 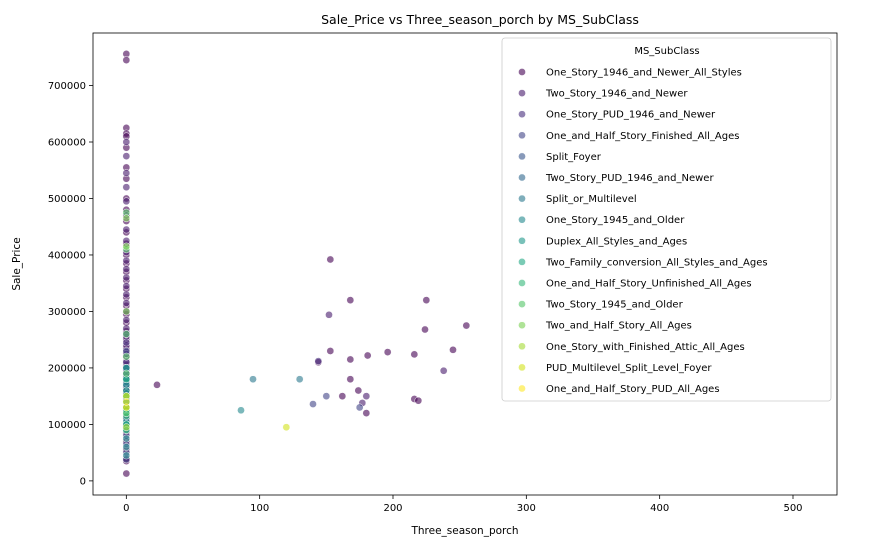 What do you see at coordinates (659, 508) in the screenshot?
I see `x-tick-label: 400` at bounding box center [659, 508].